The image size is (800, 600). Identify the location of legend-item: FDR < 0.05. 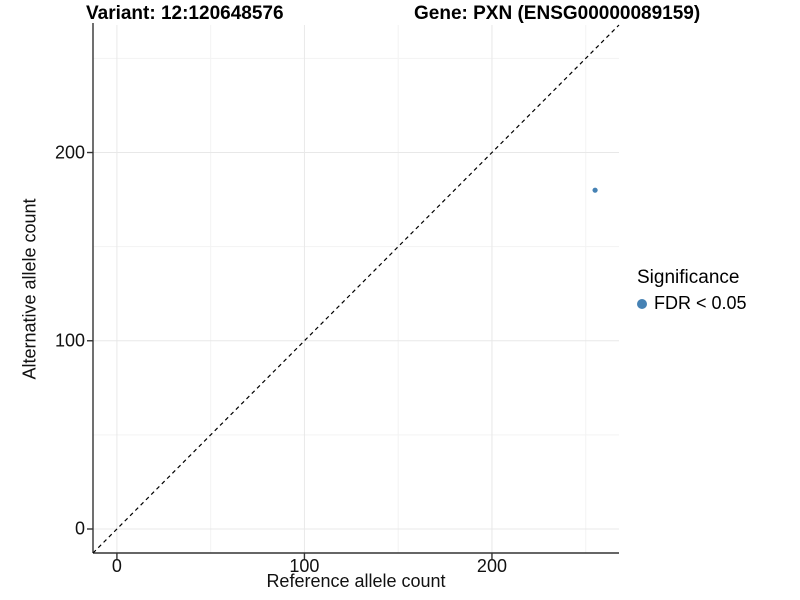
(692, 303).